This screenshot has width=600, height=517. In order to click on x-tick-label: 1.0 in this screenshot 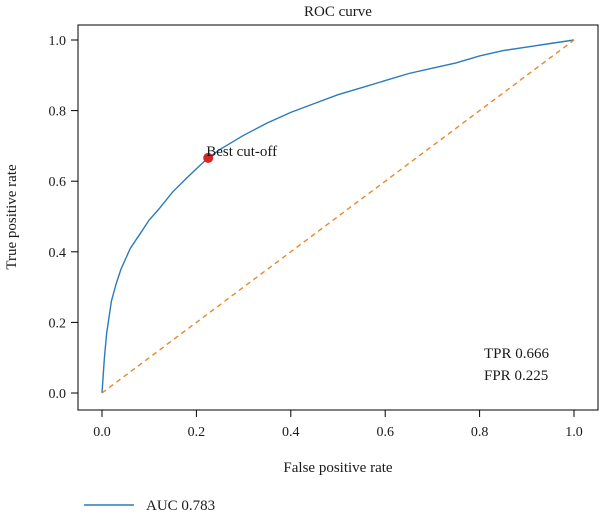, I will do `click(574, 432)`.